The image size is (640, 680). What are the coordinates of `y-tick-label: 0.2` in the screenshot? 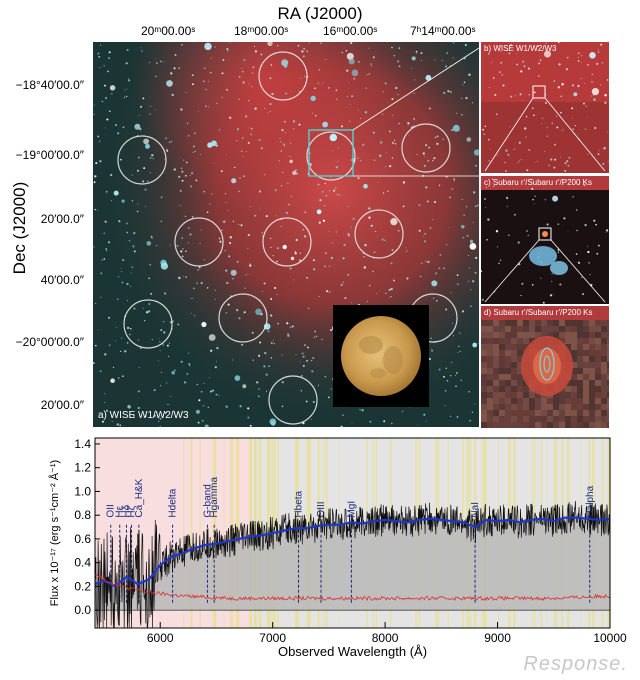 It's located at (82, 586).